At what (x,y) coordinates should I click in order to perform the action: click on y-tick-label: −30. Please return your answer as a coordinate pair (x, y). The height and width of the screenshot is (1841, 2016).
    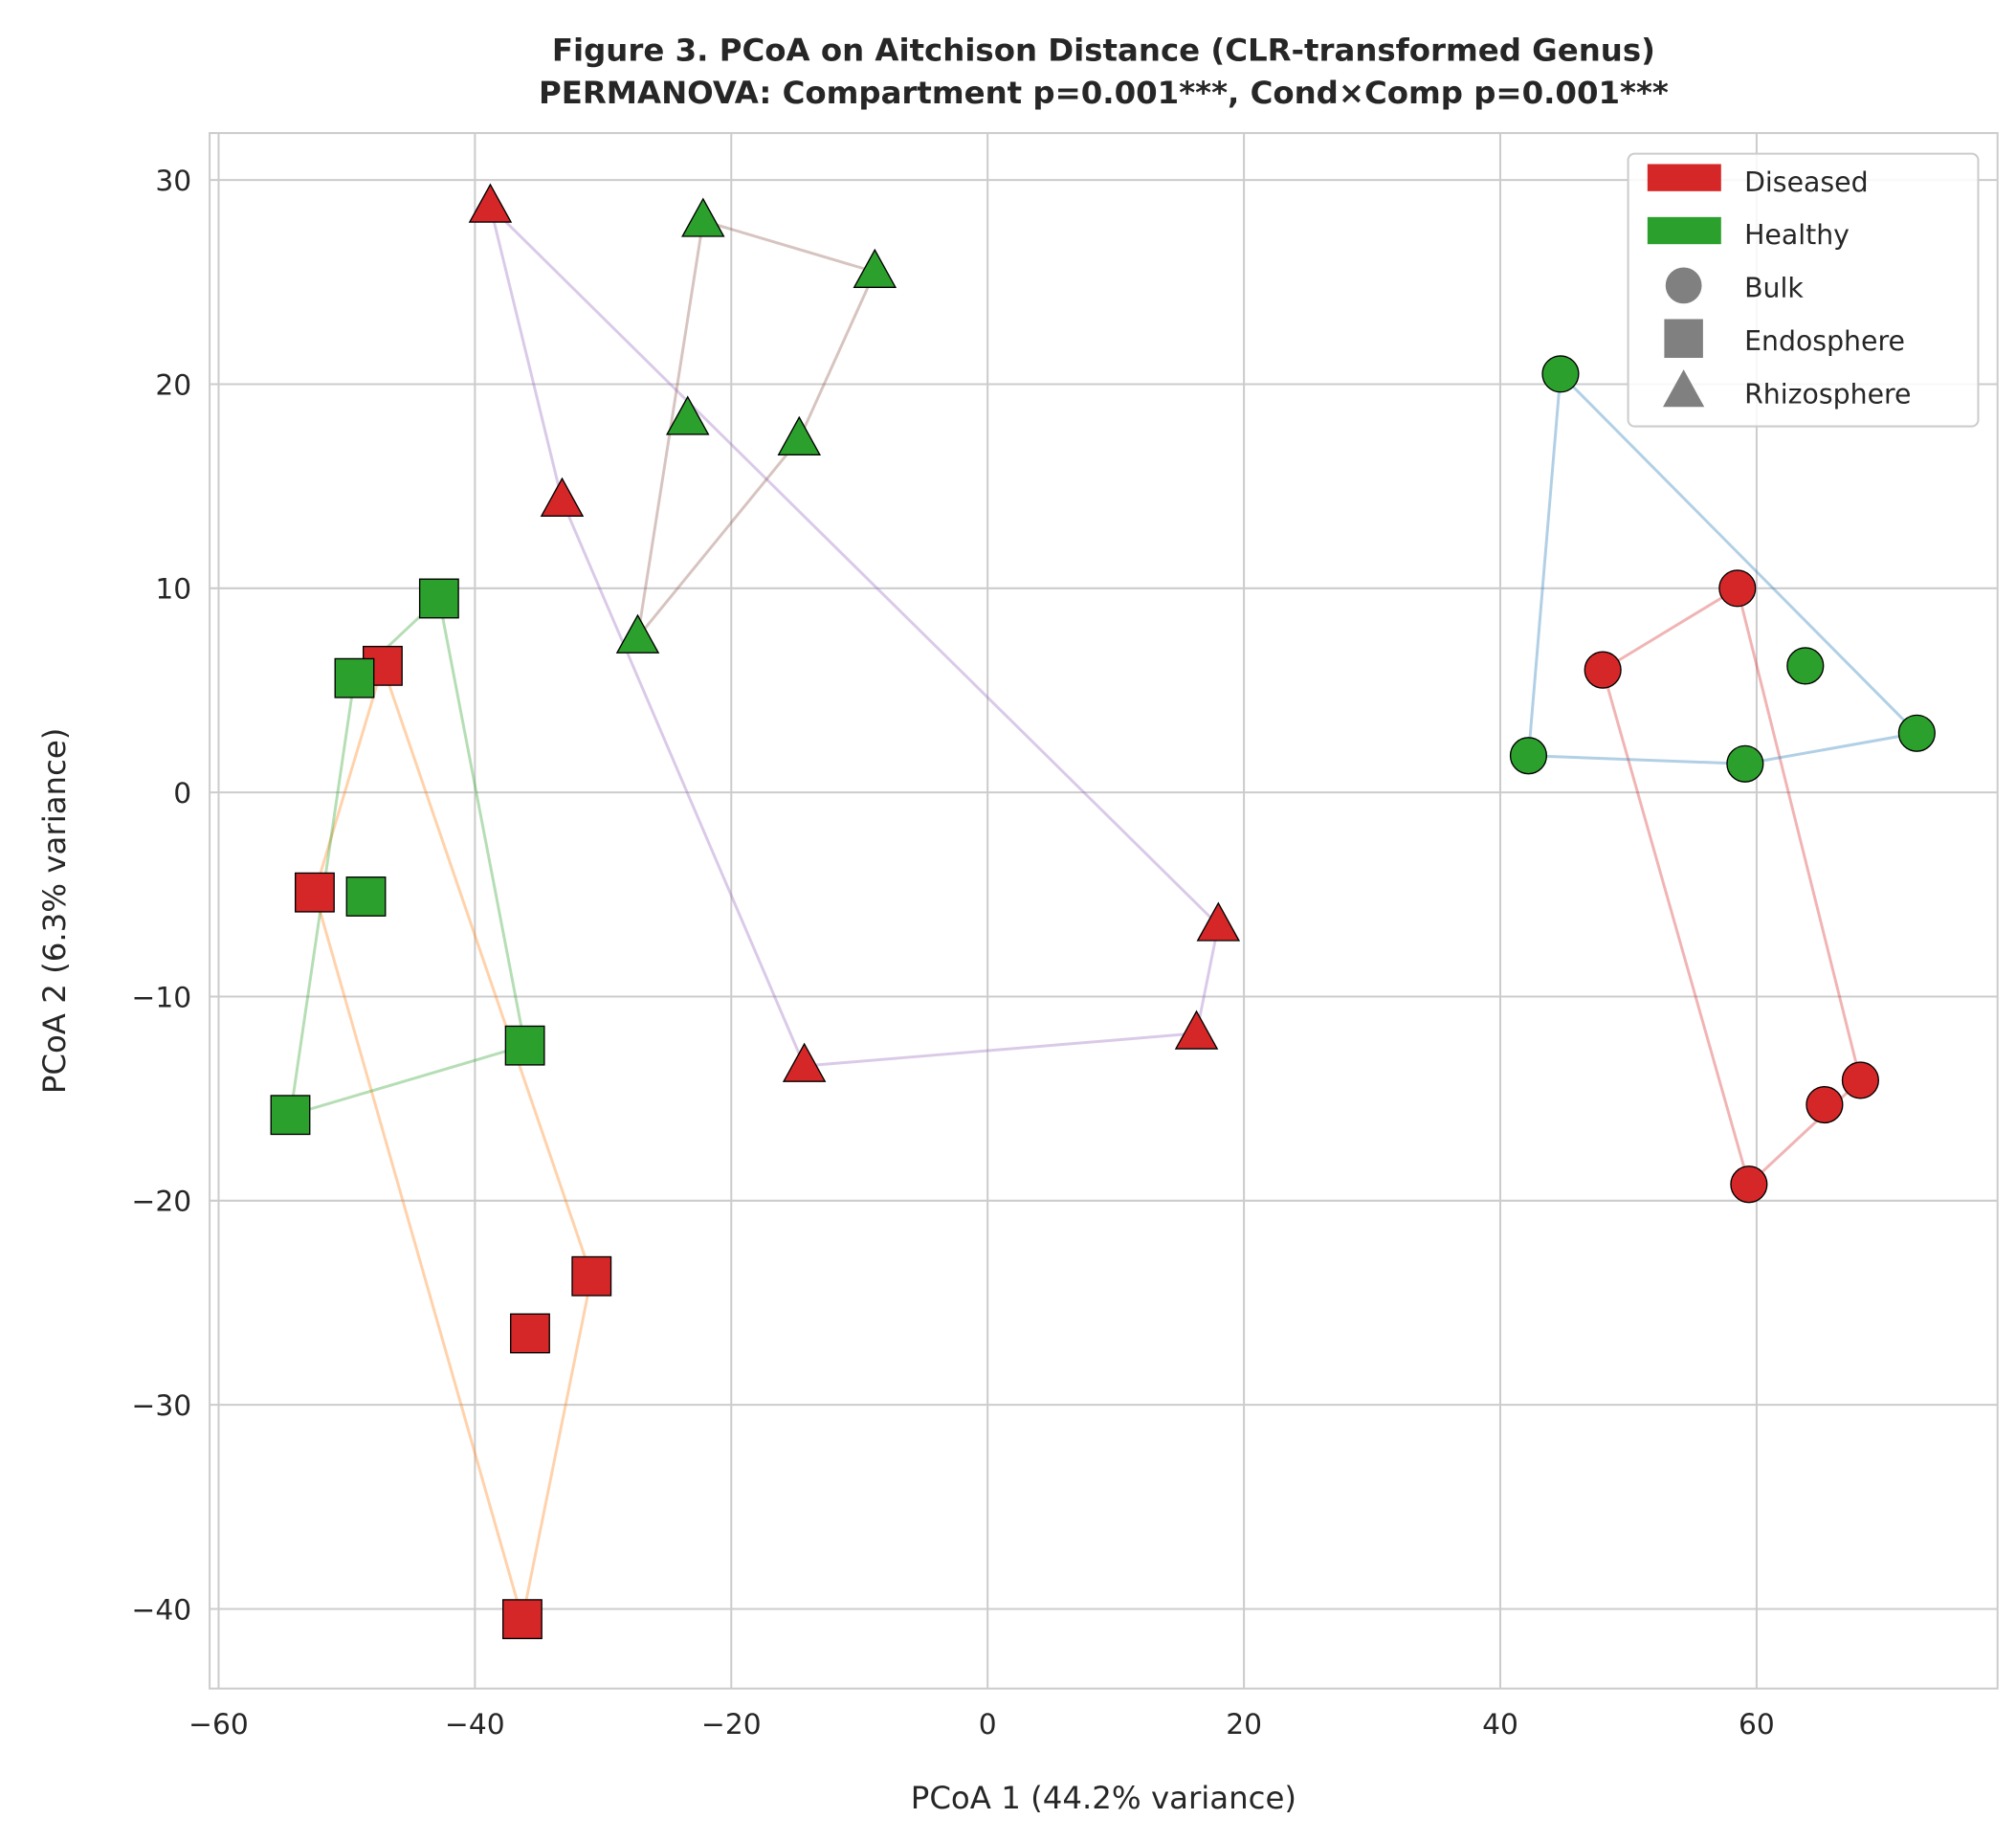
    Looking at the image, I should click on (162, 1406).